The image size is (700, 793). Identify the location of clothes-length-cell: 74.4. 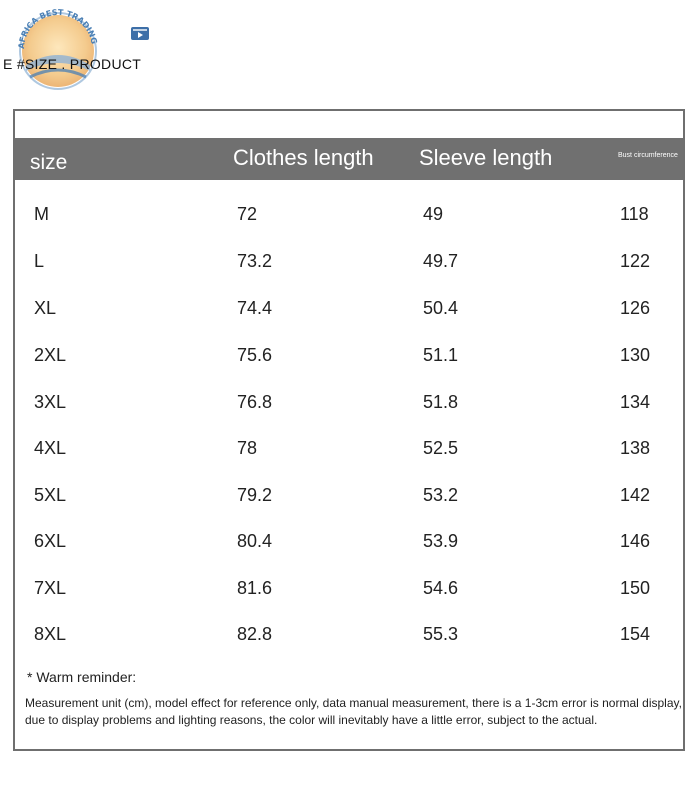
(255, 308).